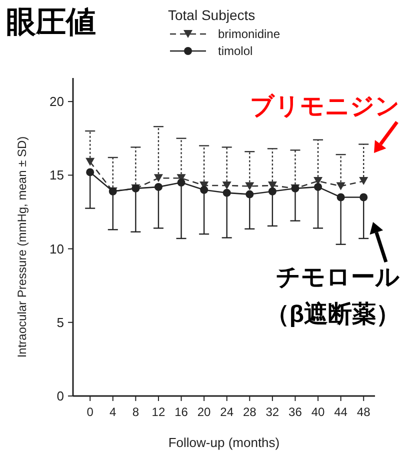 Image resolution: width=405 pixels, height=457 pixels. What do you see at coordinates (51, 22) in the screenshot?
I see `chart-title: 眼圧値` at bounding box center [51, 22].